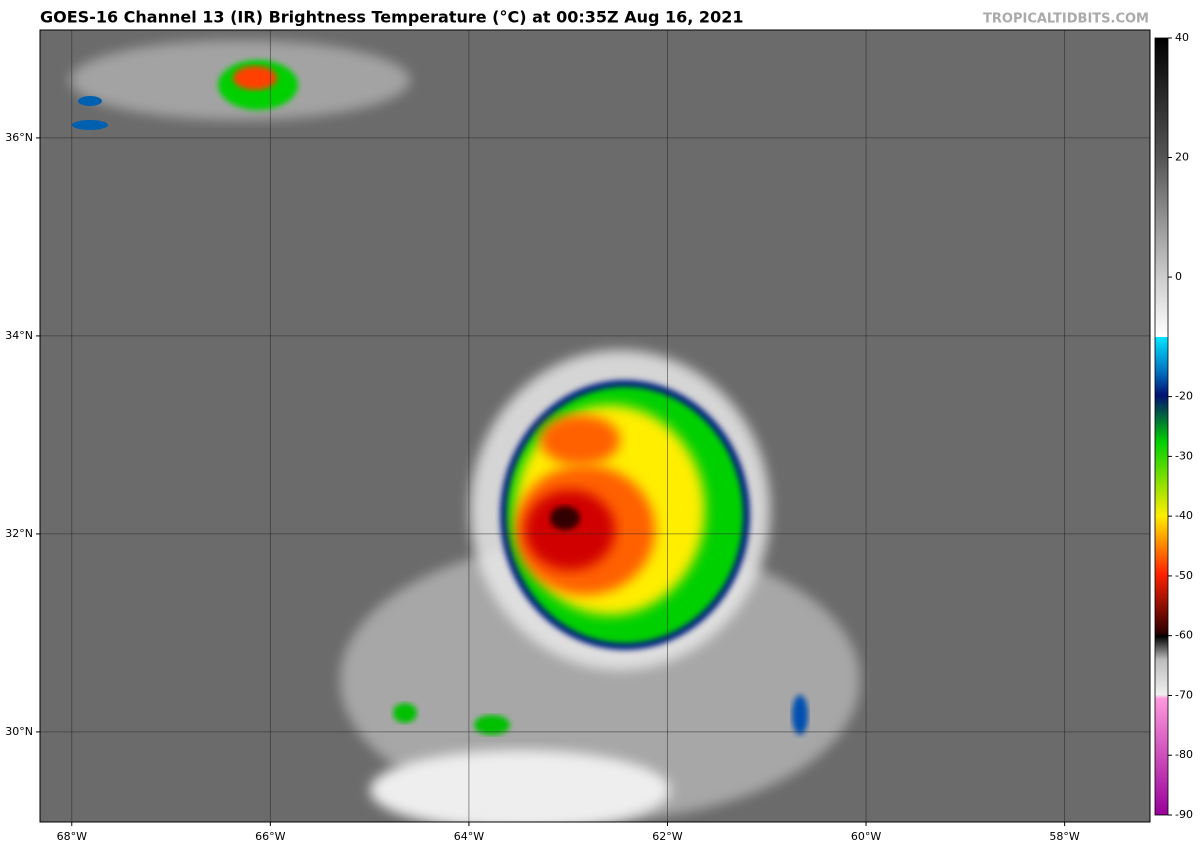 Image resolution: width=1200 pixels, height=849 pixels. Describe the element at coordinates (19, 731) in the screenshot. I see `y-tick-label: 30°N` at that location.